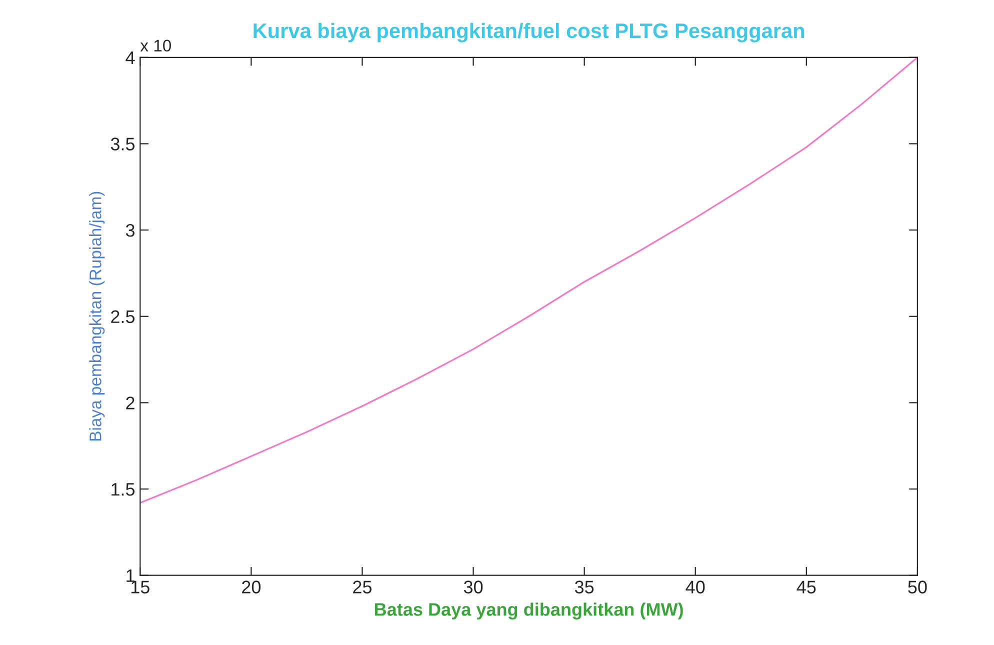 This screenshot has width=994, height=645. Describe the element at coordinates (362, 587) in the screenshot. I see `x-tick-label: 25` at that location.